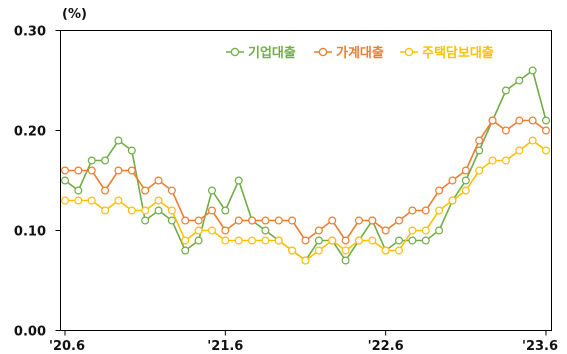 The image size is (567, 354). I want to click on legend-item-주택담보대출: 주택담보대출, so click(447, 53).